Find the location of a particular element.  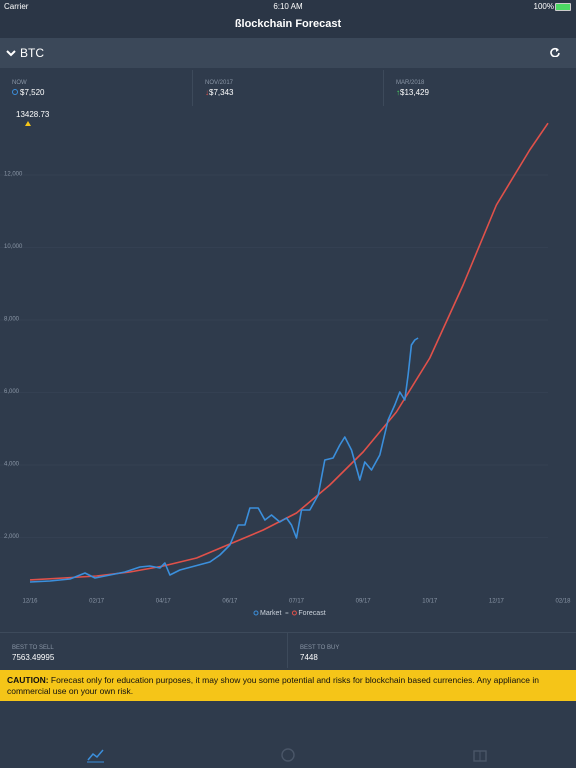

x-tick-label: 04/17 is located at coordinates (164, 602).